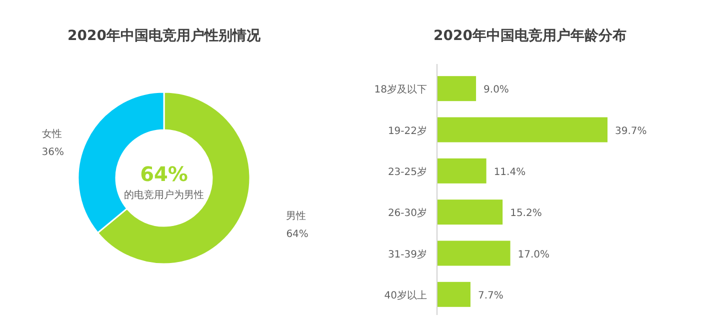 This screenshot has width=726, height=326. Describe the element at coordinates (407, 130) in the screenshot. I see `y-tick-label: 19-22岁` at that location.